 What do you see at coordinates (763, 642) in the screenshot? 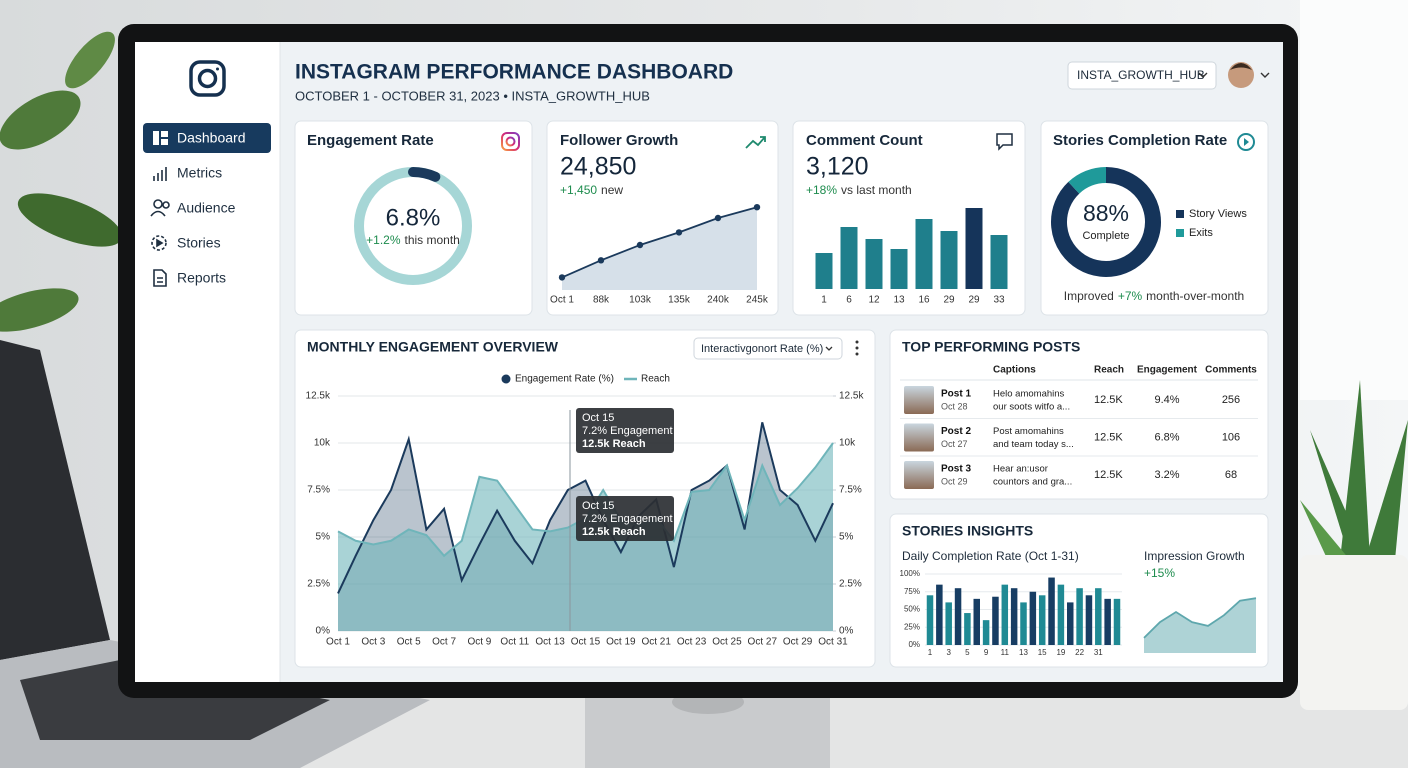
I see `x-tick-label: Oct 27` at bounding box center [763, 642].